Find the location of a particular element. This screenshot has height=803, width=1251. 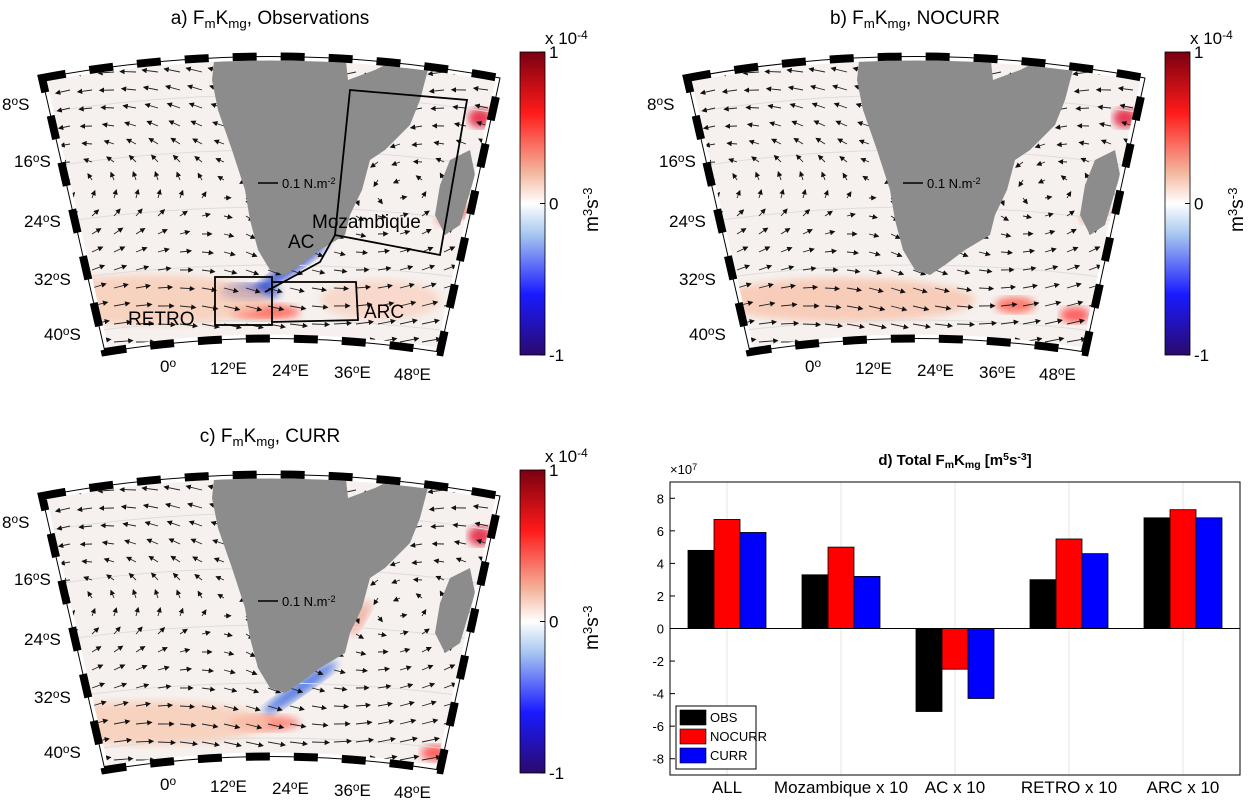

y-tick-label: -4 is located at coordinates (658, 694).